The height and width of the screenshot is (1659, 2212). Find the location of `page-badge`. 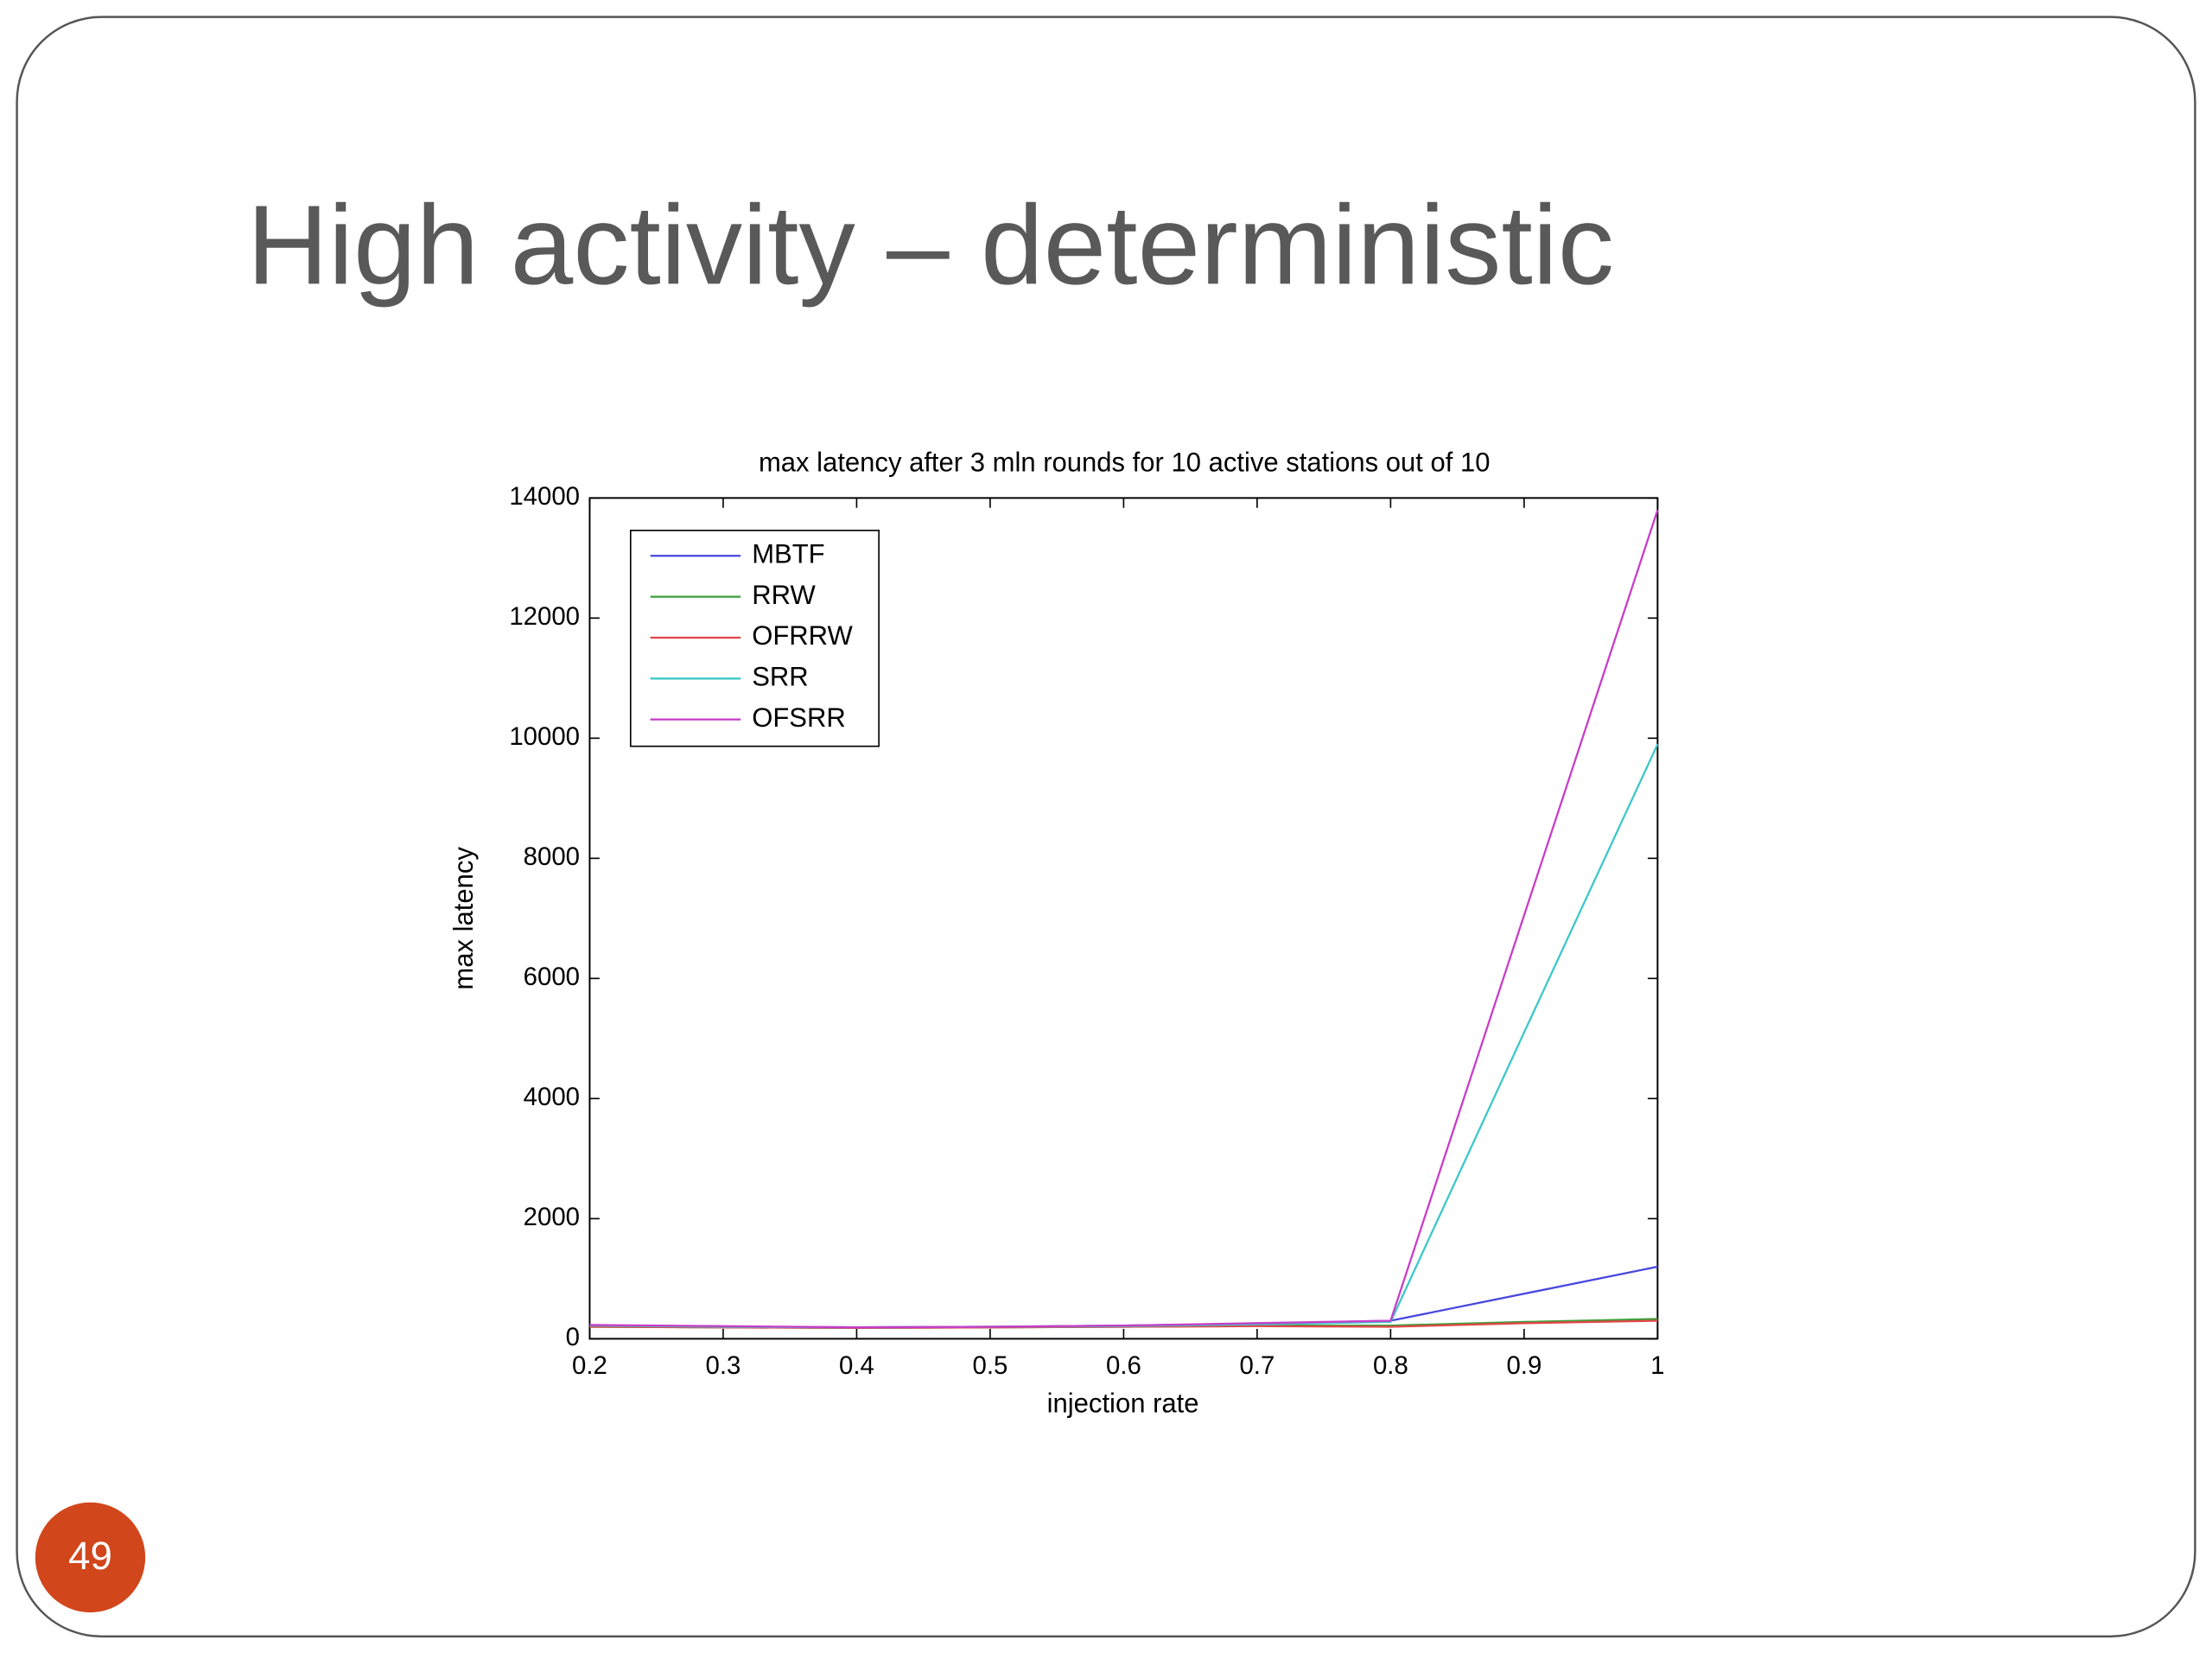

page-badge is located at coordinates (90, 1557).